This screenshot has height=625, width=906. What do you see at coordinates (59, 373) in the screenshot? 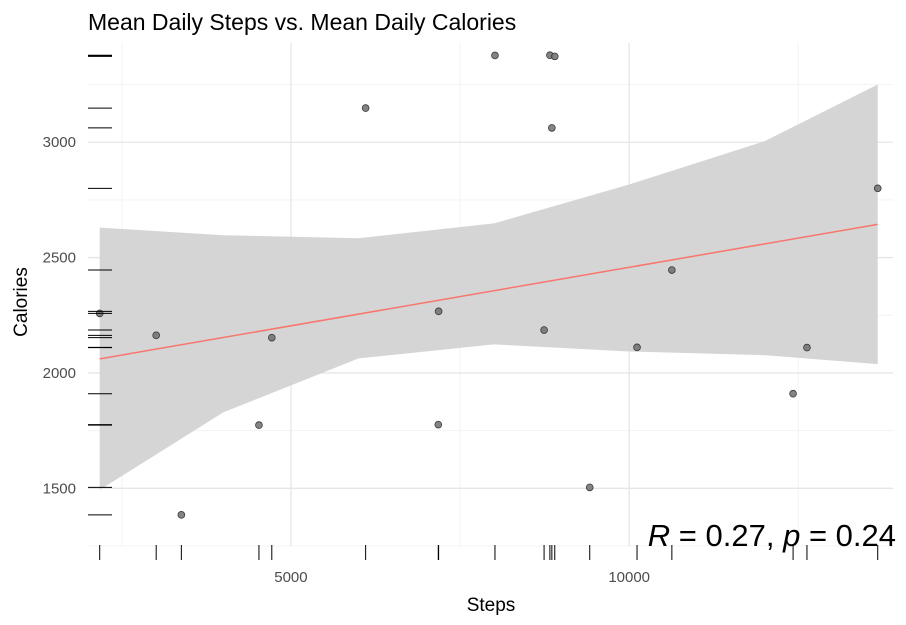
I see `y-tick-label: 2000` at bounding box center [59, 373].